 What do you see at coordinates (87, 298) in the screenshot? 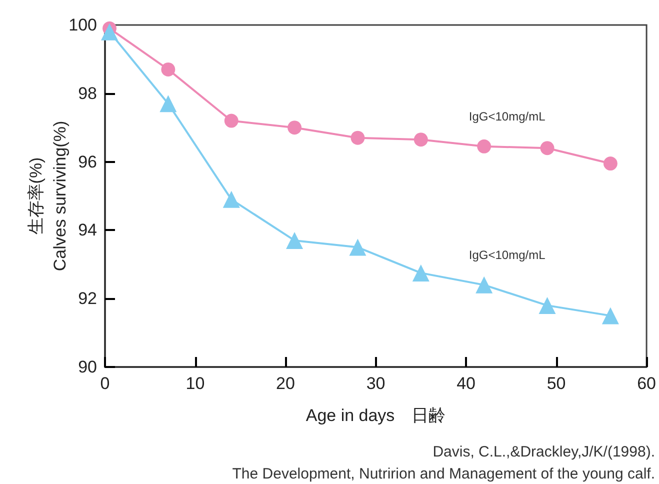
I see `y-tick-label: 92` at bounding box center [87, 298].